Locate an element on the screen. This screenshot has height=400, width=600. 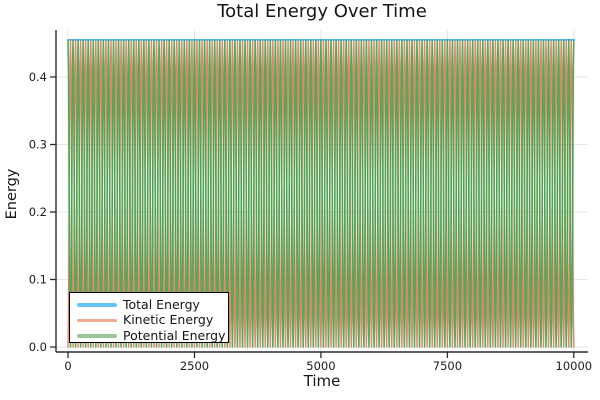
legend-item: Kinetic Energy is located at coordinates (152, 321).